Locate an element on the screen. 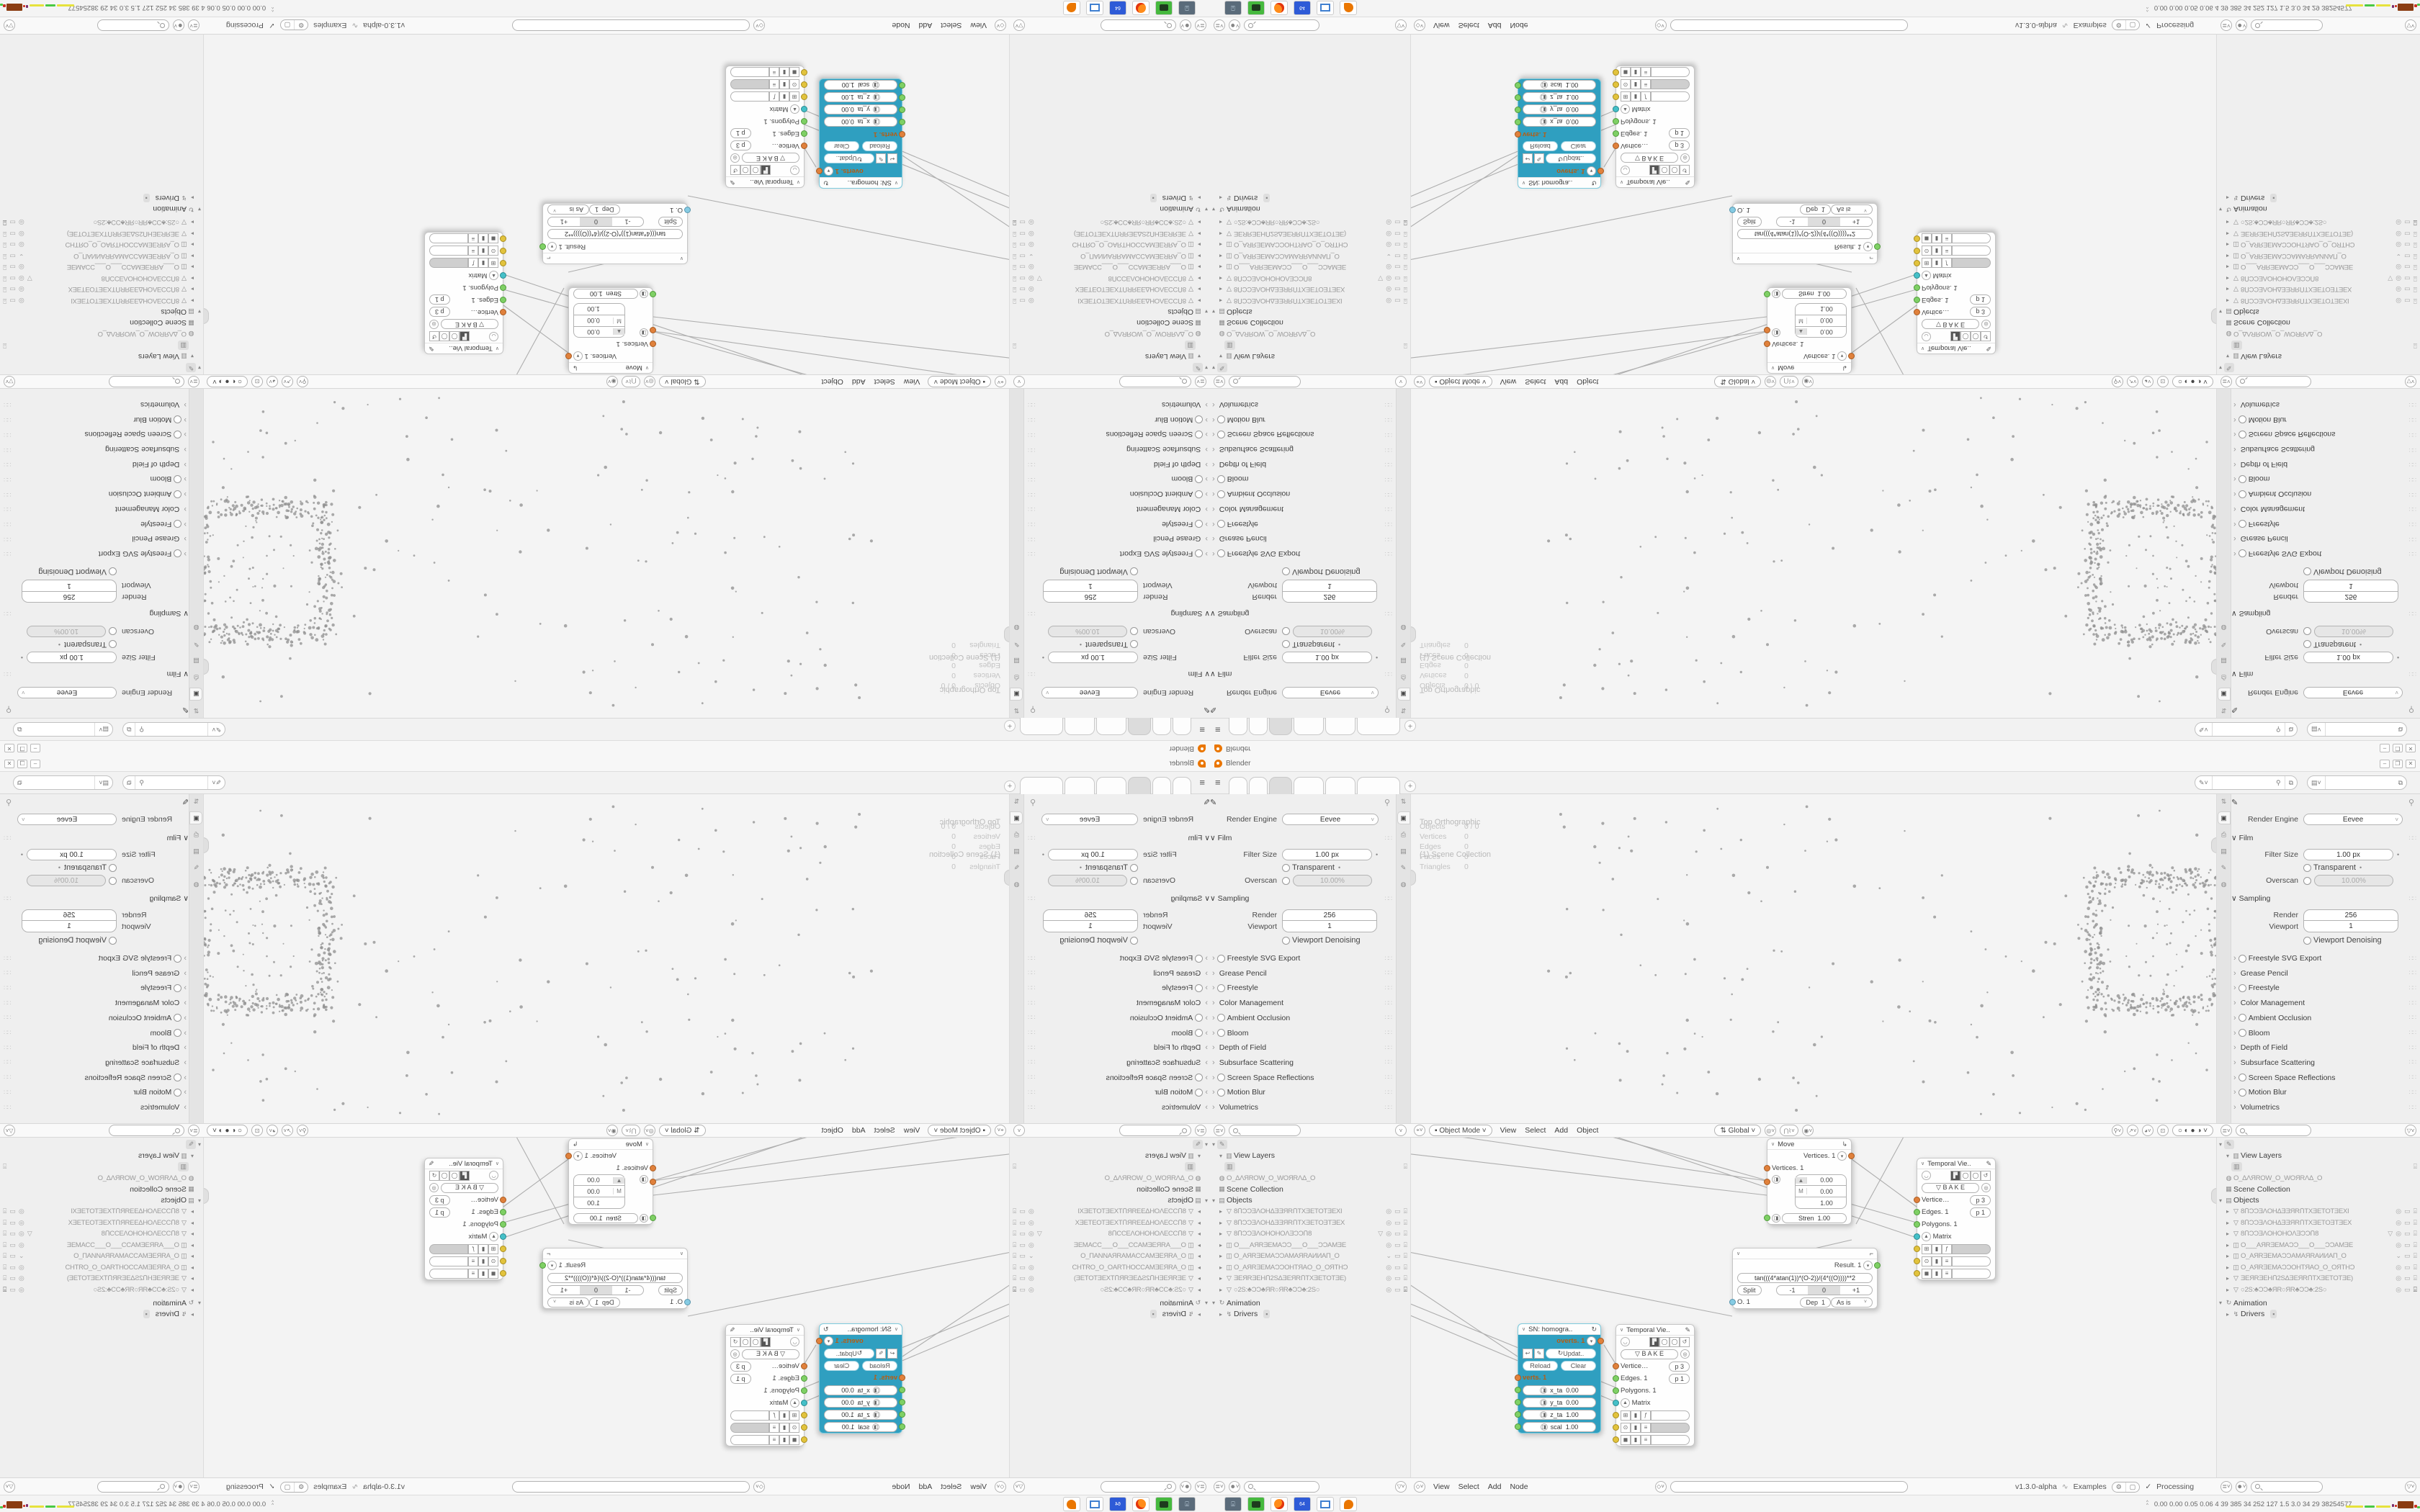 This screenshot has height=1512, width=2420. depth-field: Dep 1 is located at coordinates (604, 209).